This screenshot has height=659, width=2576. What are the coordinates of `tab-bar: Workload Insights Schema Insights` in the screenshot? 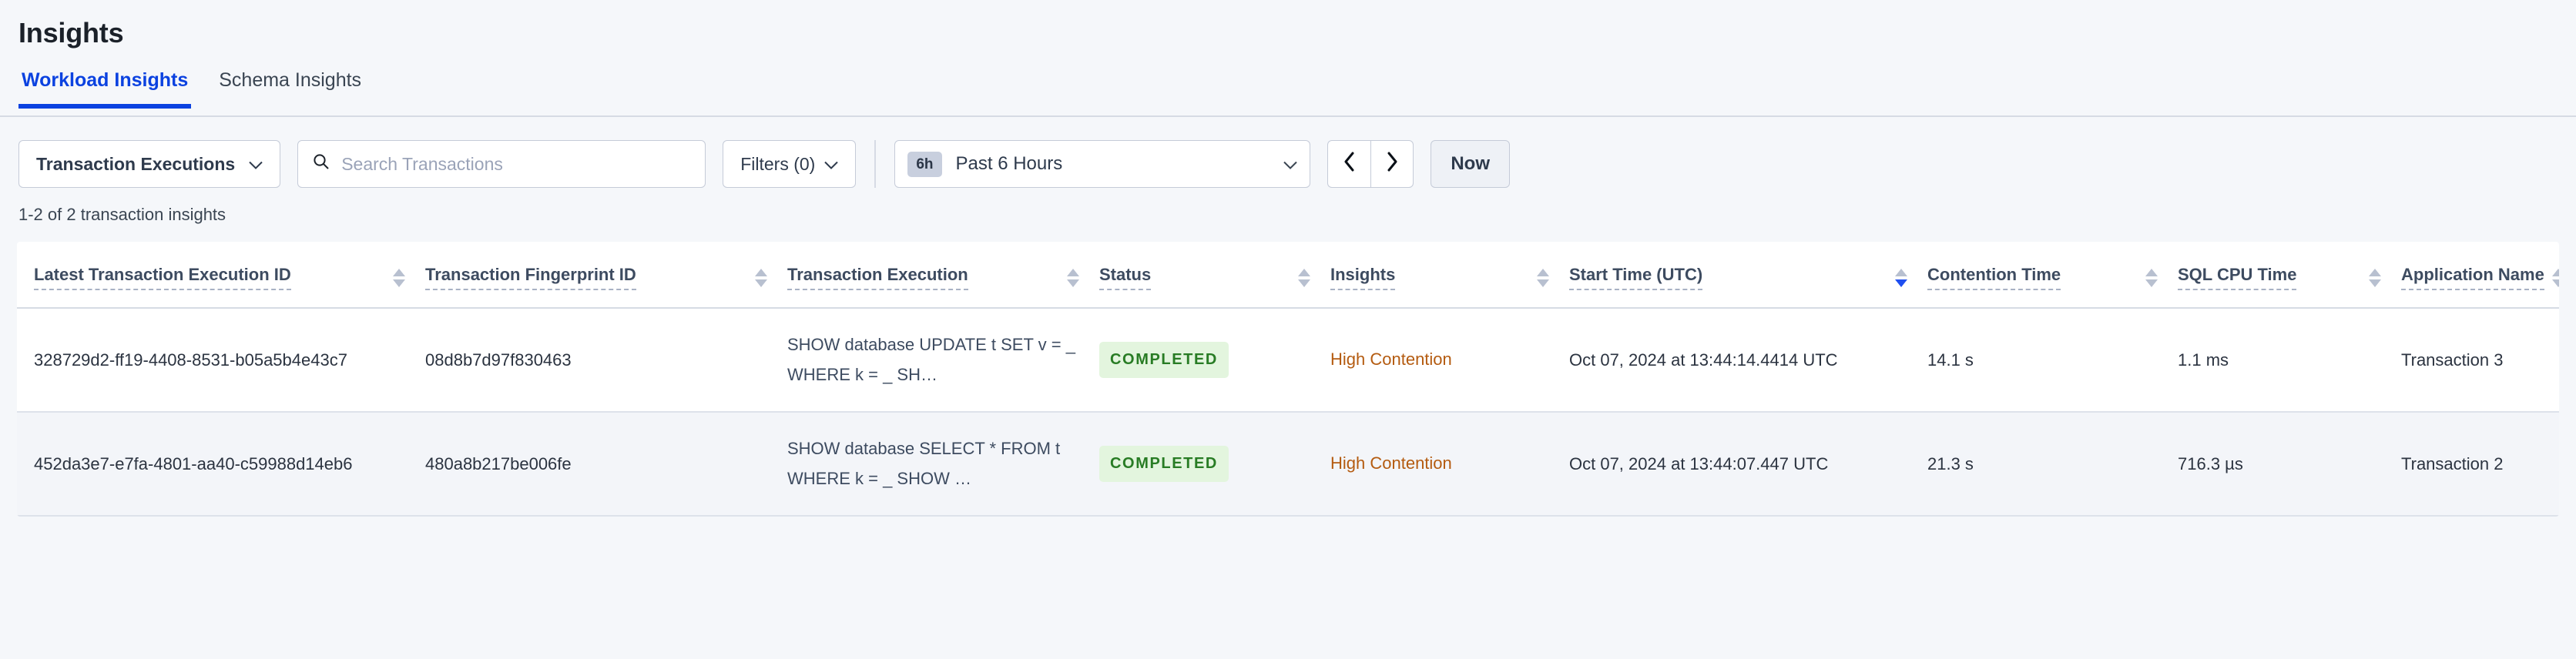 It's located at (1288, 93).